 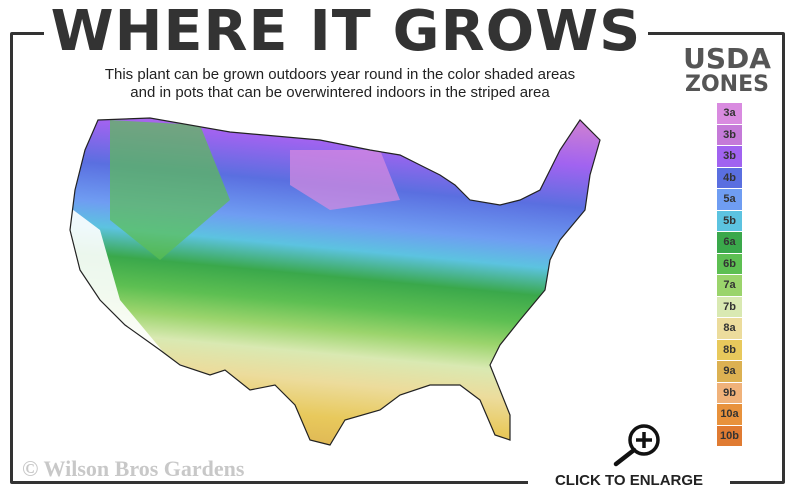 What do you see at coordinates (729, 177) in the screenshot?
I see `legend-zone-4b: 4b` at bounding box center [729, 177].